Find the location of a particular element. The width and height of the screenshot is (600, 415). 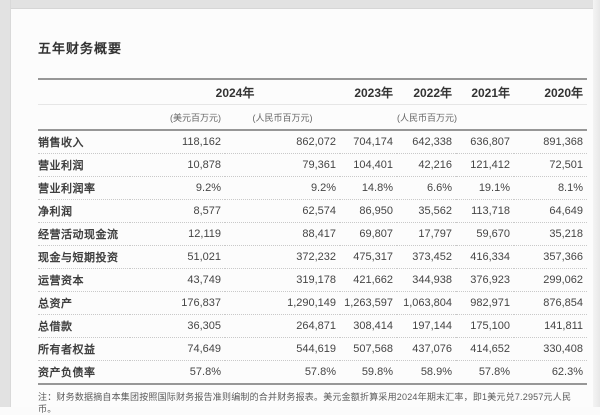

cell-value: 299,062 is located at coordinates (551, 280).